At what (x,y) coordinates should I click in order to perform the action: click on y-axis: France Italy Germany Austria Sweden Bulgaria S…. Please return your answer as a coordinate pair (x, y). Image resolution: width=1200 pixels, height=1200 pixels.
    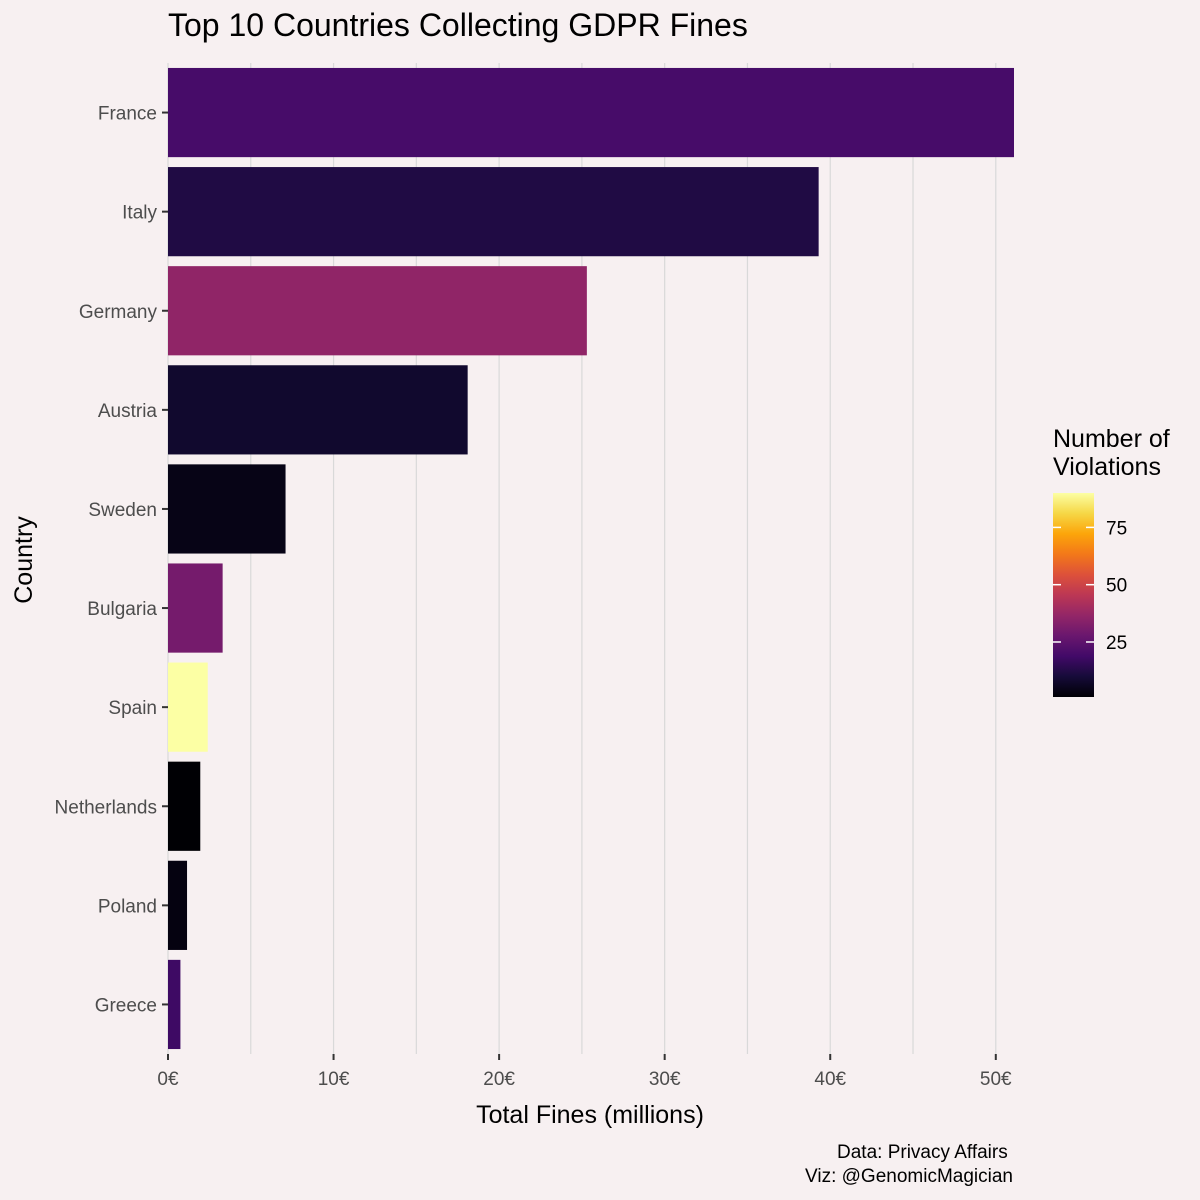
    Looking at the image, I should click on (111, 560).